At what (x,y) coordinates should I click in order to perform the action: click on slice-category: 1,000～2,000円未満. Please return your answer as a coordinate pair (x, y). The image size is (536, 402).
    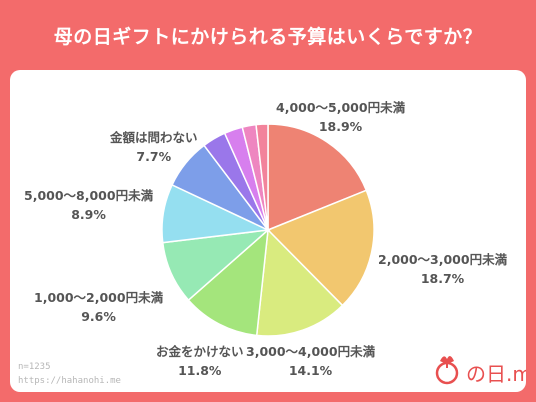
    Looking at the image, I should click on (99, 297).